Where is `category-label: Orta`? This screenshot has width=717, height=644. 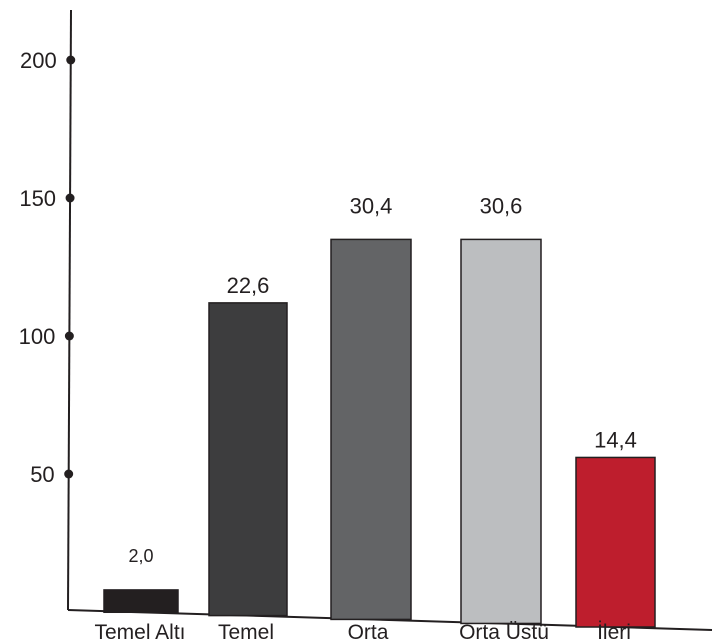 category-label: Orta is located at coordinates (368, 632).